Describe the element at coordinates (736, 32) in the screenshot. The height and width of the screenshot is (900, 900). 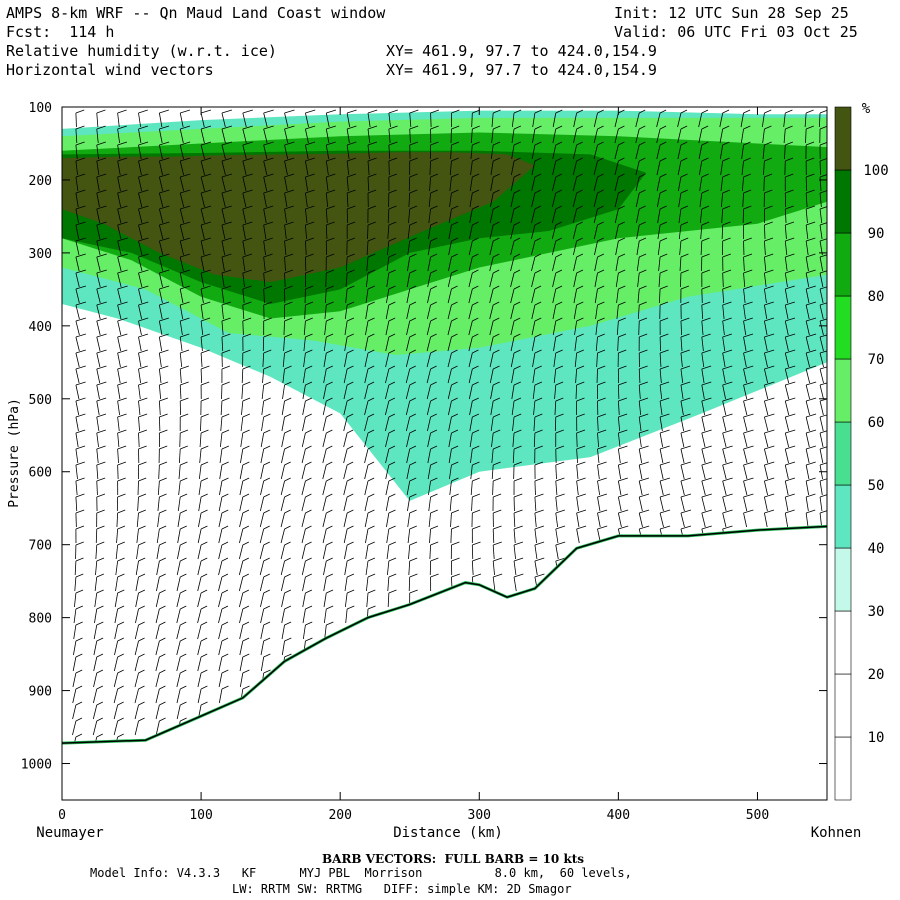
I see `valid-time: Valid: 06 UTC Fri 03 Oct 25` at that location.